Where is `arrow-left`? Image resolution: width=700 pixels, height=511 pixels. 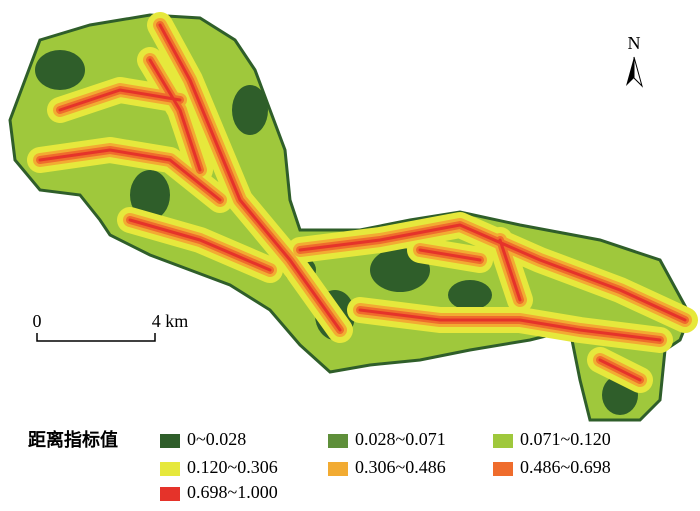
arrow-left is located at coordinates (630, 71).